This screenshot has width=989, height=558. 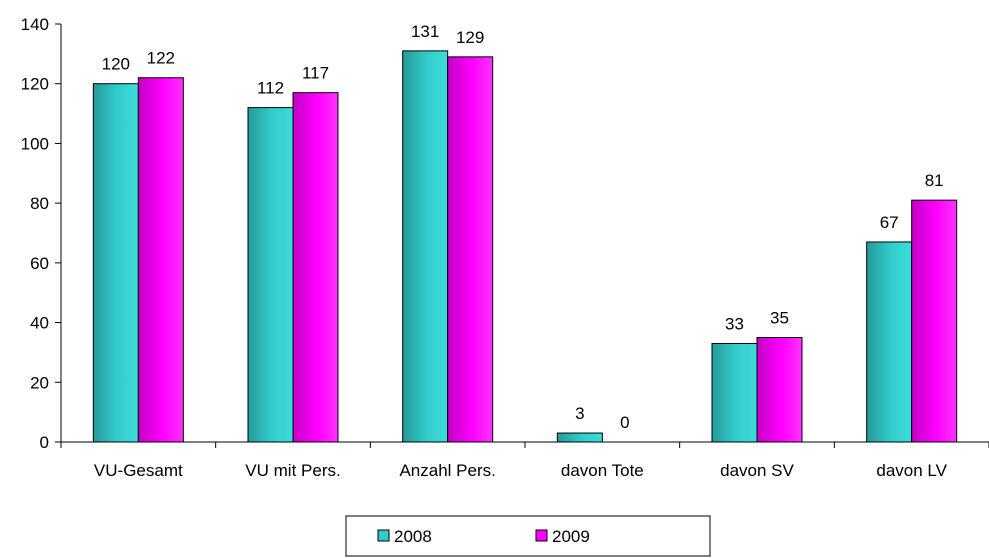 What do you see at coordinates (889, 222) in the screenshot?
I see `data-label-2008: 67` at bounding box center [889, 222].